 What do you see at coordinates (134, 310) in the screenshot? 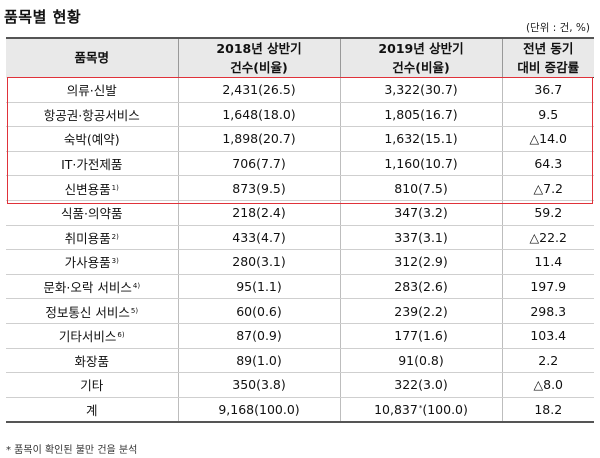
I see `footnote-marker: 5)` at bounding box center [134, 310].